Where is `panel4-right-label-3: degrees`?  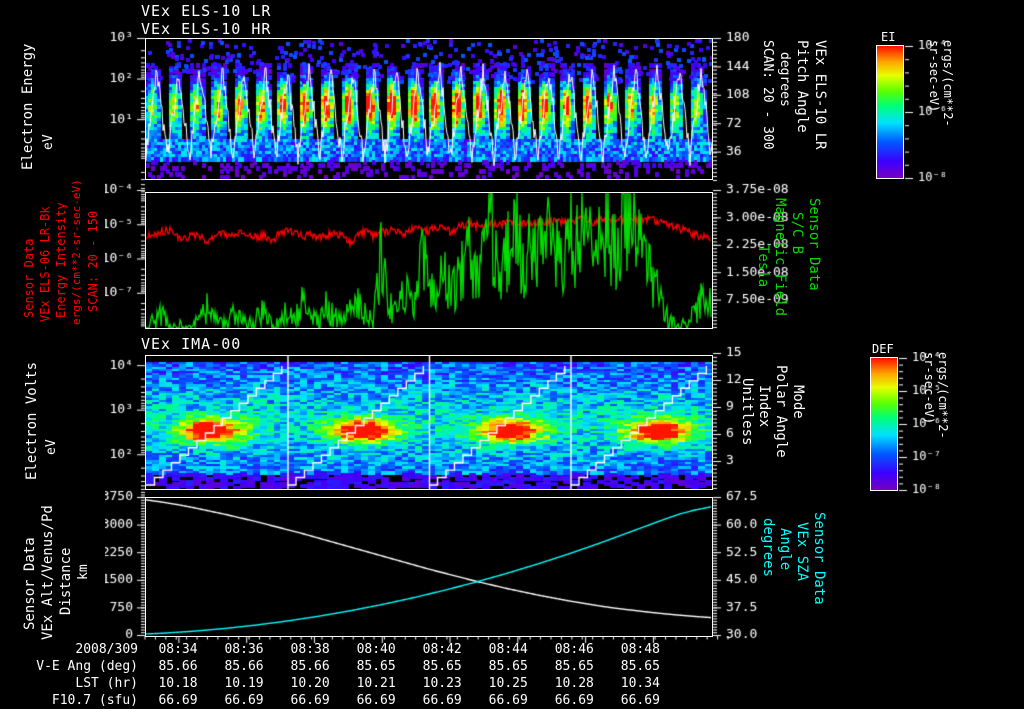
panel4-right-label-3: degrees is located at coordinates (768, 548).